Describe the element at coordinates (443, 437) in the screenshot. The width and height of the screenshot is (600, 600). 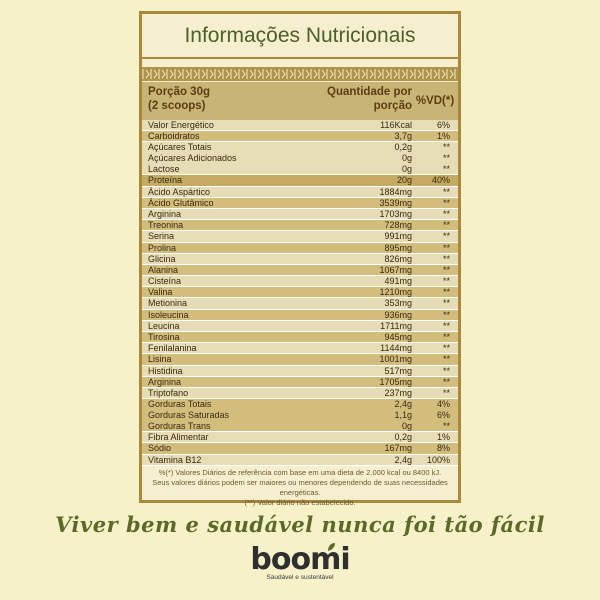
I see `nutrient-vd: 1%` at that location.